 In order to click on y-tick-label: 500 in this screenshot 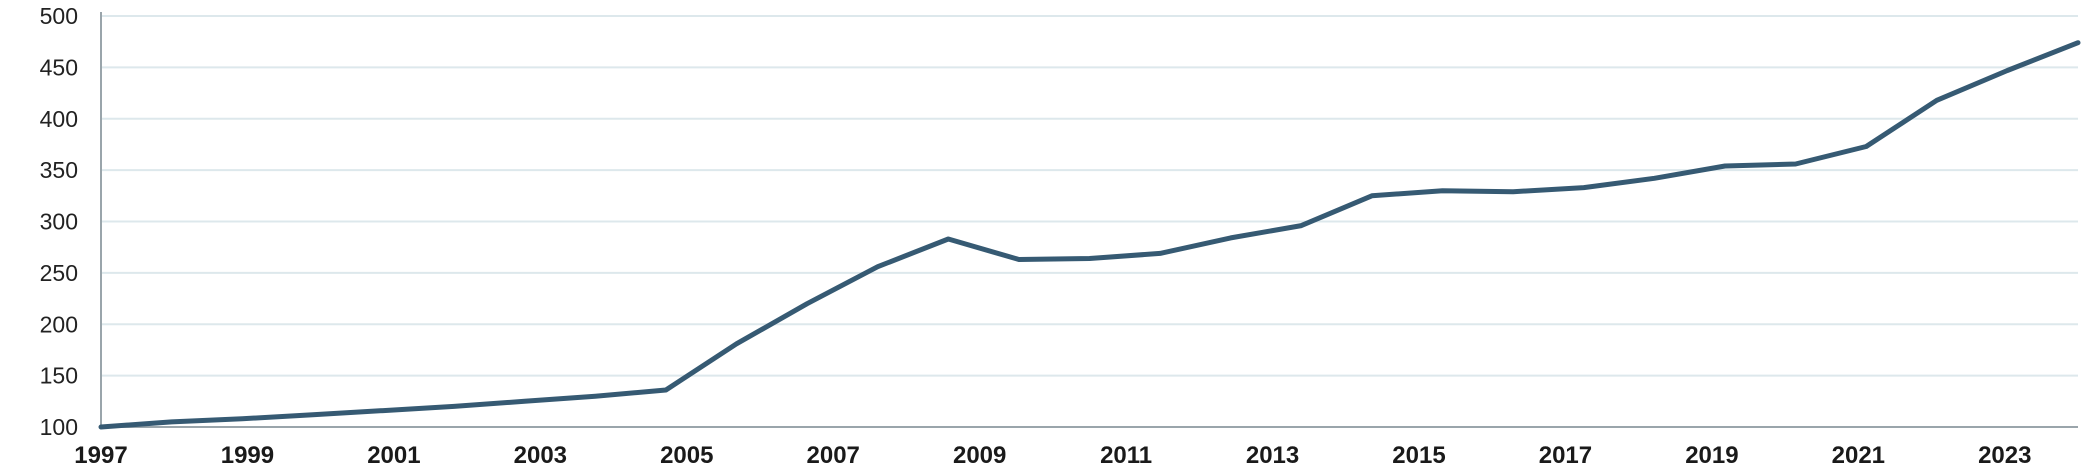, I will do `click(59, 16)`.